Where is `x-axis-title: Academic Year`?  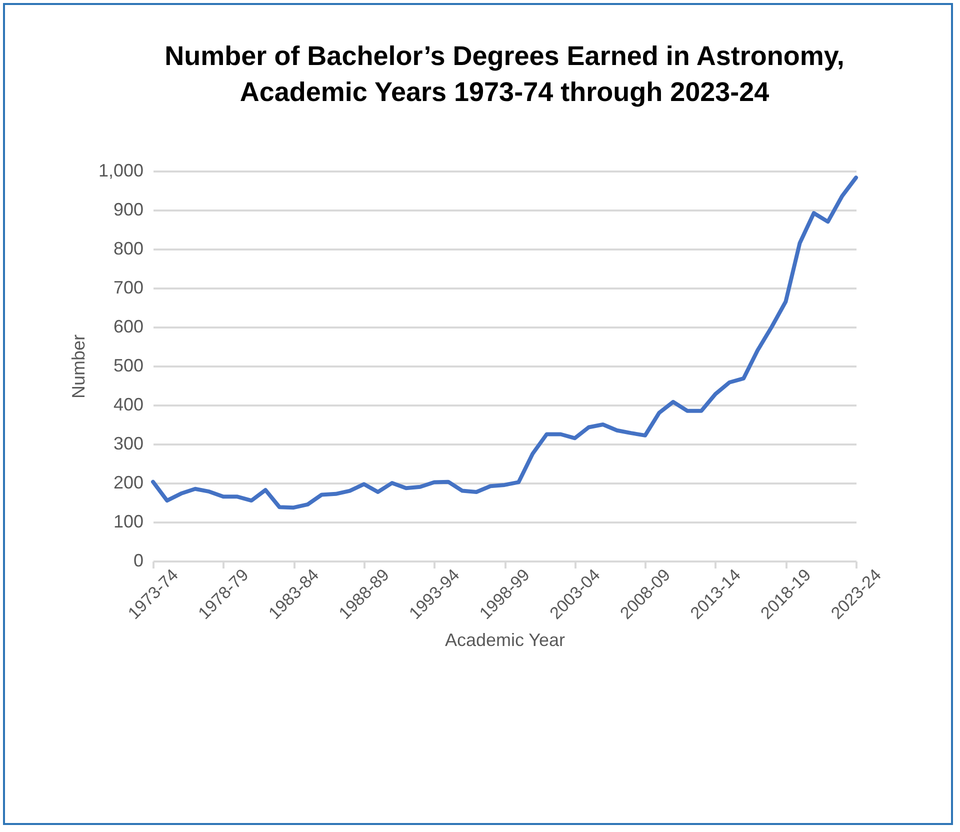
x-axis-title: Academic Year is located at coordinates (505, 640).